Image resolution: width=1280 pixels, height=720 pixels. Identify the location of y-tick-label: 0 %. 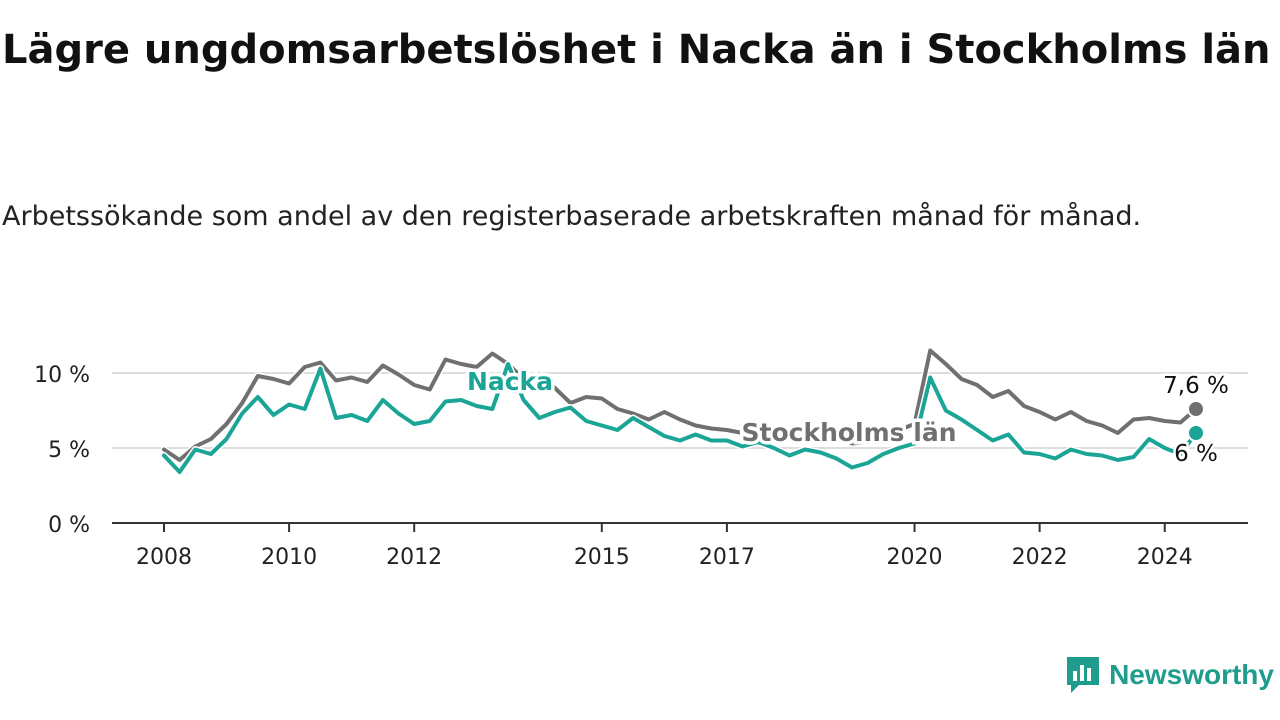
(69, 525).